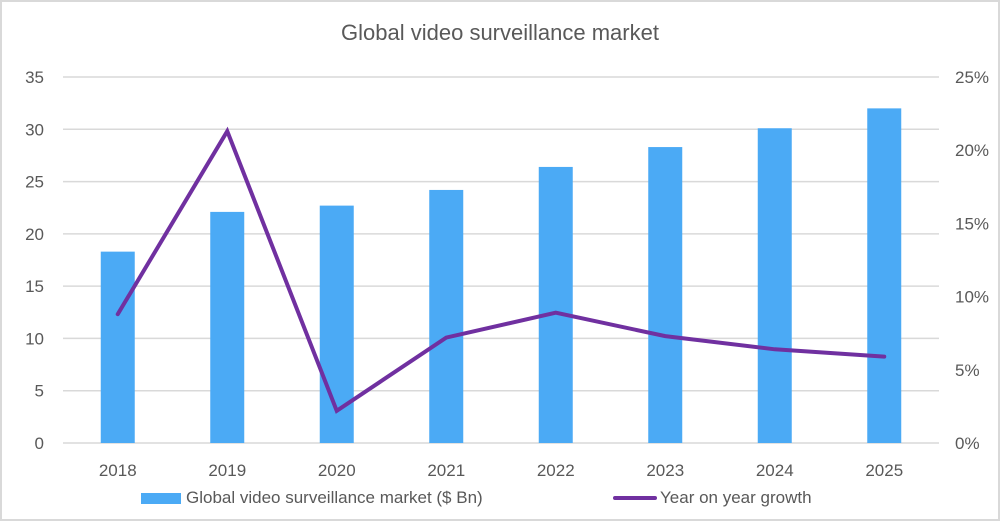  I want to click on bar-2025, so click(884, 275).